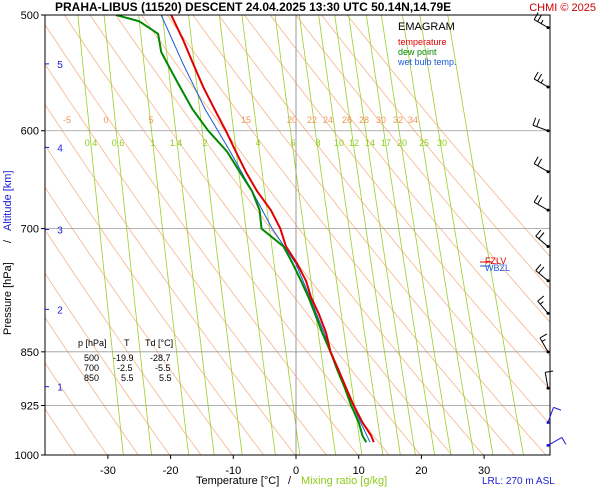  What do you see at coordinates (518, 481) in the screenshot?
I see `lrl-label: LRL: 270 m ASL` at bounding box center [518, 481].